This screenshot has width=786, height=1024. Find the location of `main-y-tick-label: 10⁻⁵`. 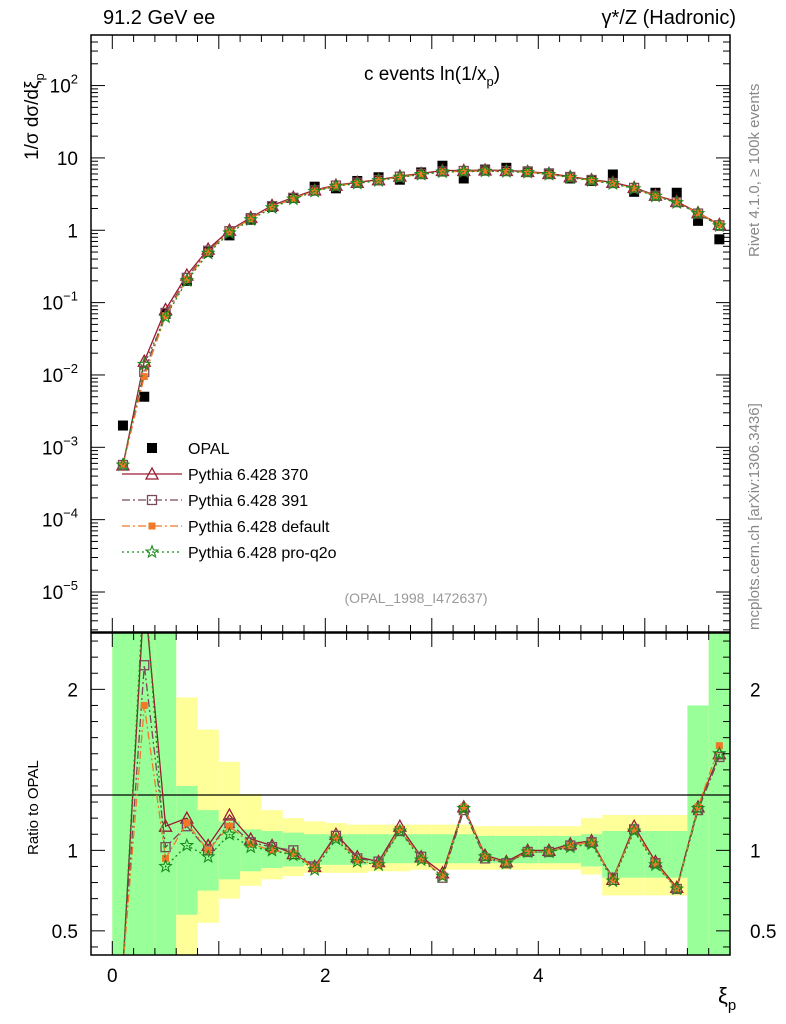

main-y-tick-label: 10⁻⁵ is located at coordinates (60, 591).